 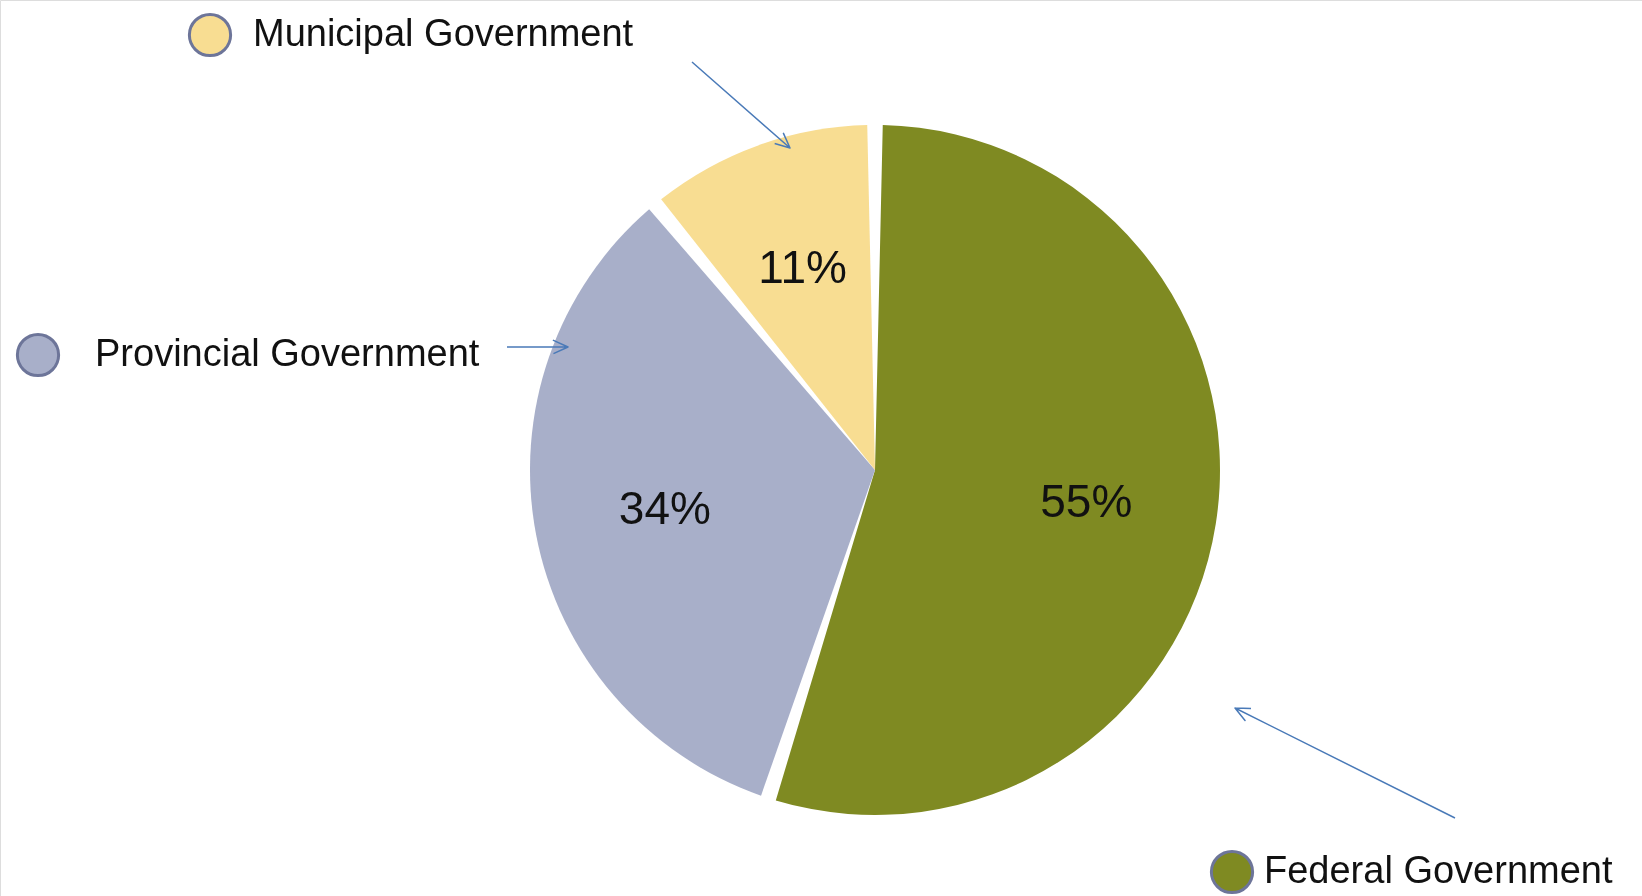 I want to click on data-label: 55%, so click(x=1086, y=501).